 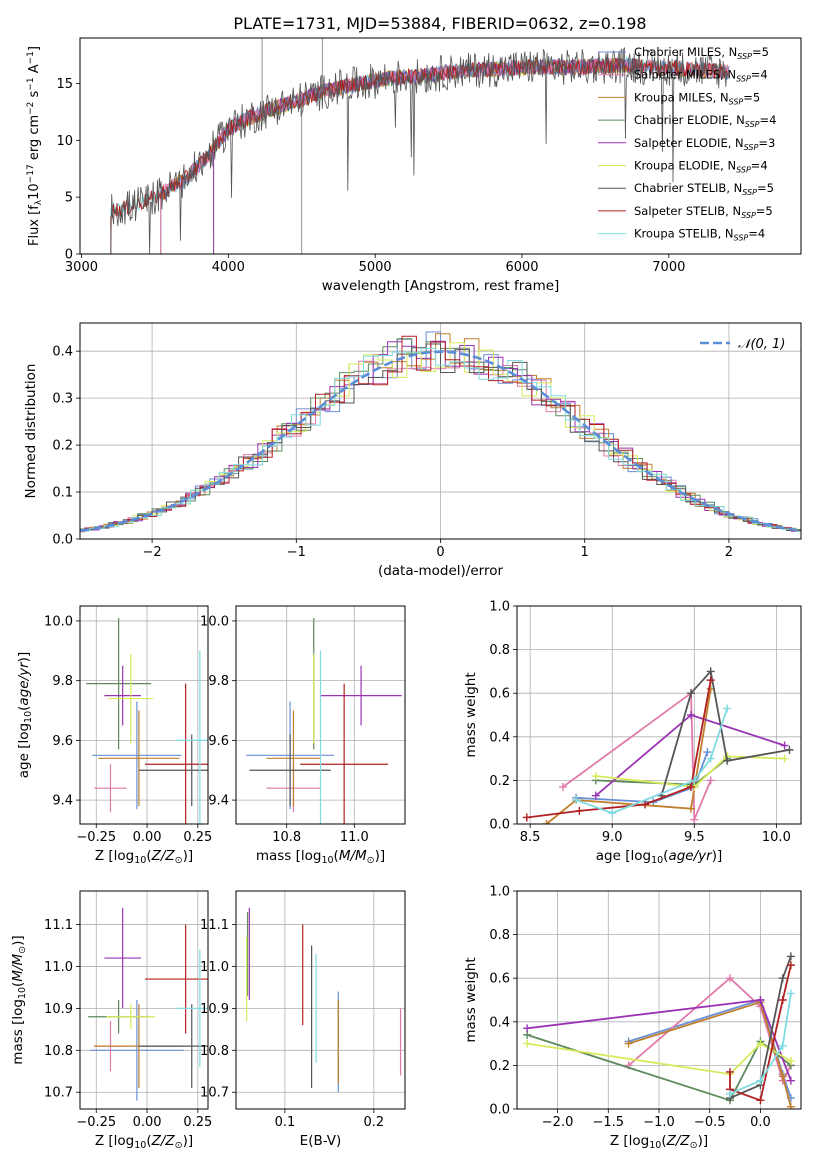 What do you see at coordinates (152, 552) in the screenshot?
I see `x-tick-label: −2` at bounding box center [152, 552].